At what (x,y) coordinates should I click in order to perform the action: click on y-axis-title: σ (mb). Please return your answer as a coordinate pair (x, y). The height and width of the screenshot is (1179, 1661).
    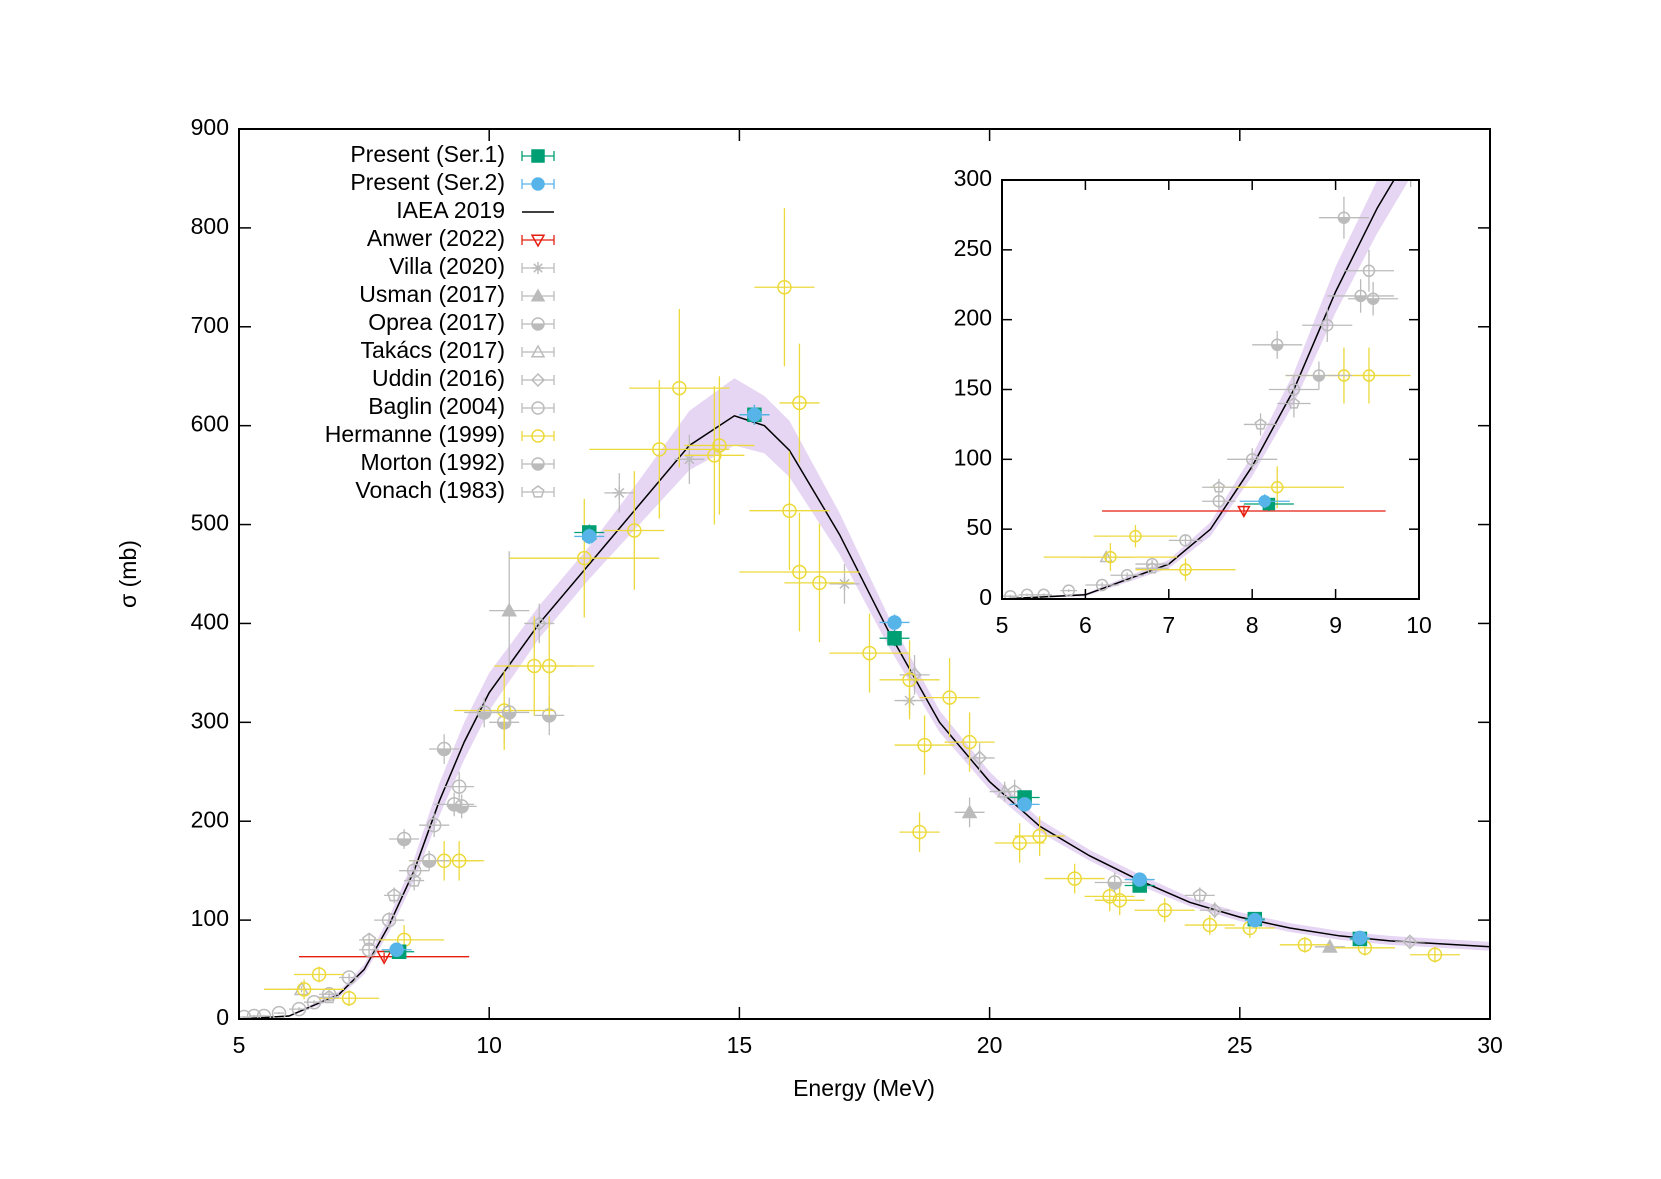
    Looking at the image, I should click on (128, 574).